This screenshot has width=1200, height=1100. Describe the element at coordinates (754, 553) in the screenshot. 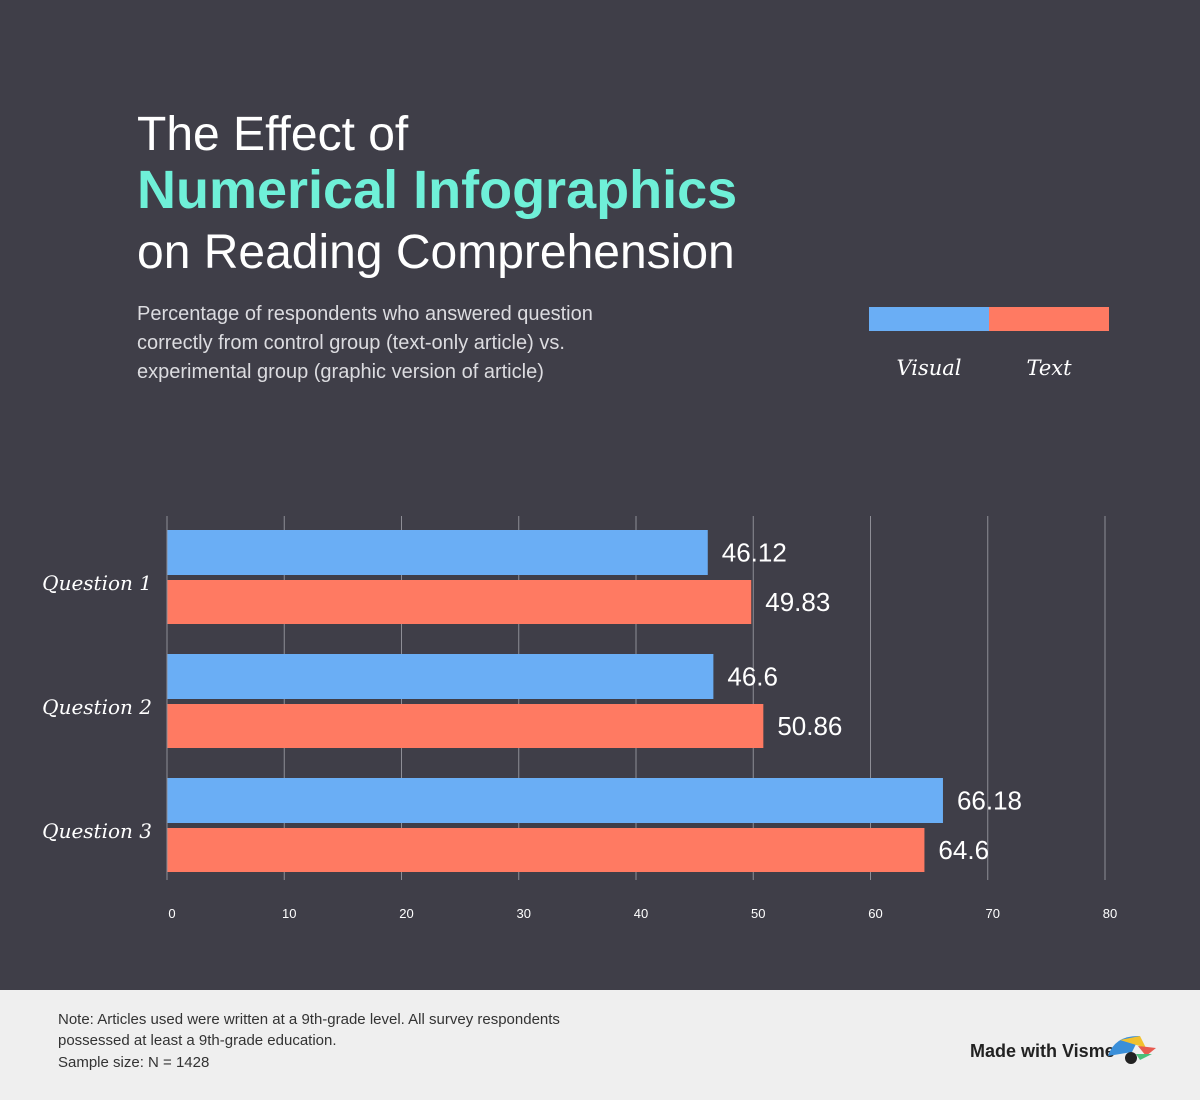

I see `value-label: 46.12` at that location.